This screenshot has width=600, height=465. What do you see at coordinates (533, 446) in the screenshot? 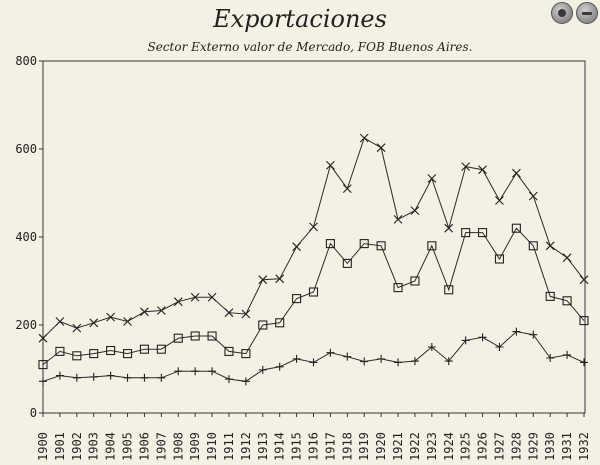
I see `x-tick-label: 1929` at bounding box center [533, 446].